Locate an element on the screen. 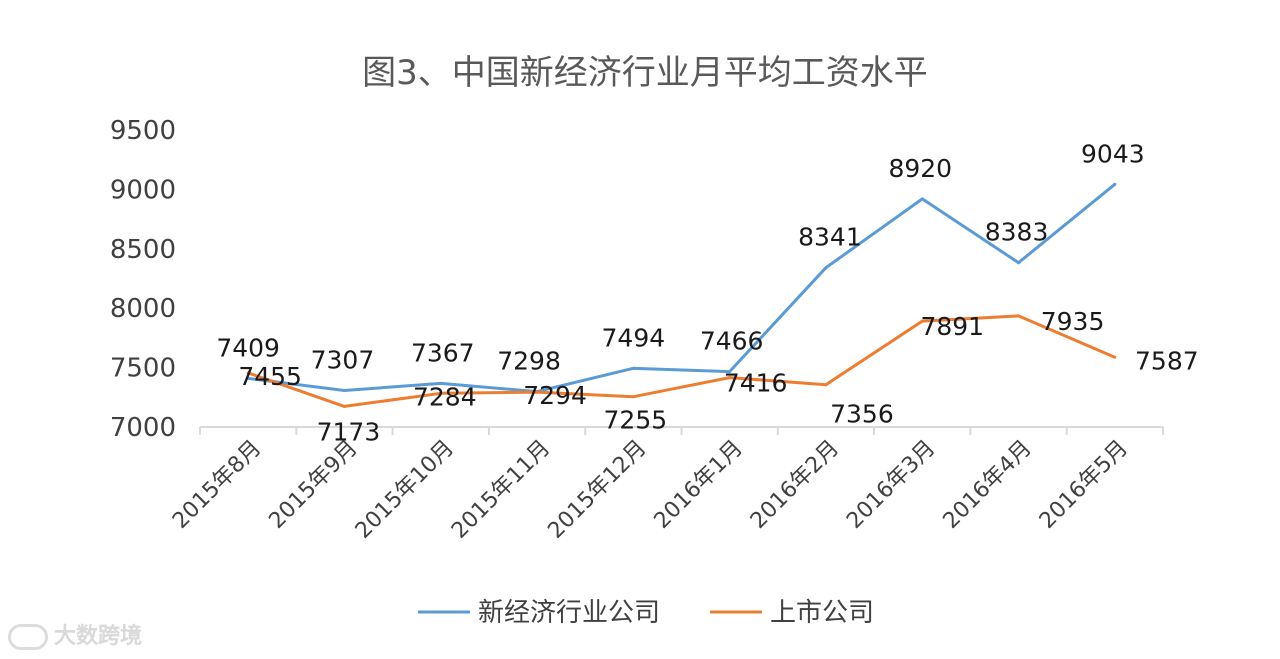 The width and height of the screenshot is (1280, 659). x-tick-label: 2015年10月 is located at coordinates (405, 490).